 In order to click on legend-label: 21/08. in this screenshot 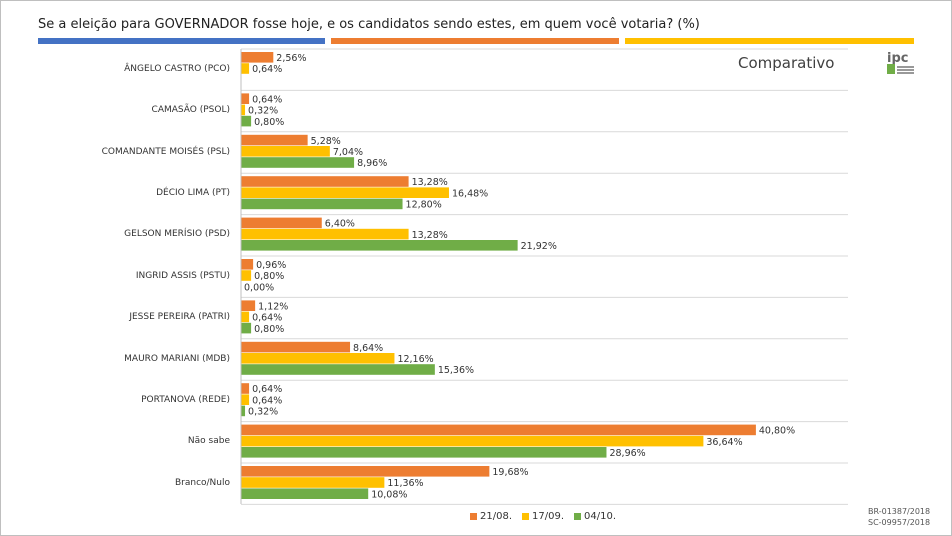, I will do `click(496, 516)`.